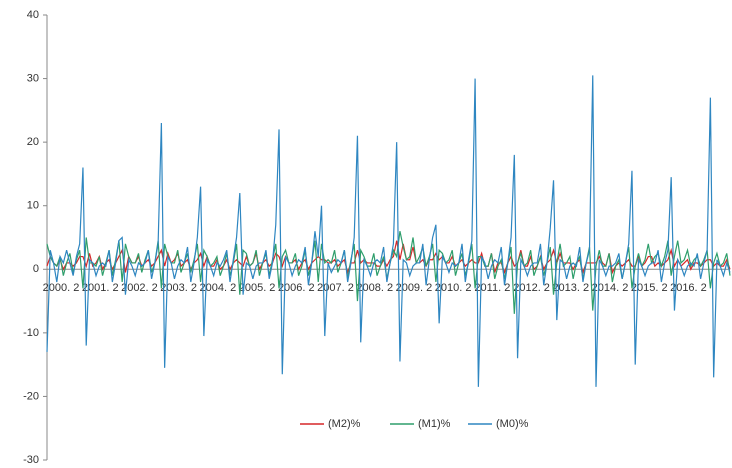  Describe the element at coordinates (31, 396) in the screenshot. I see `y-tick-label: -20` at that location.